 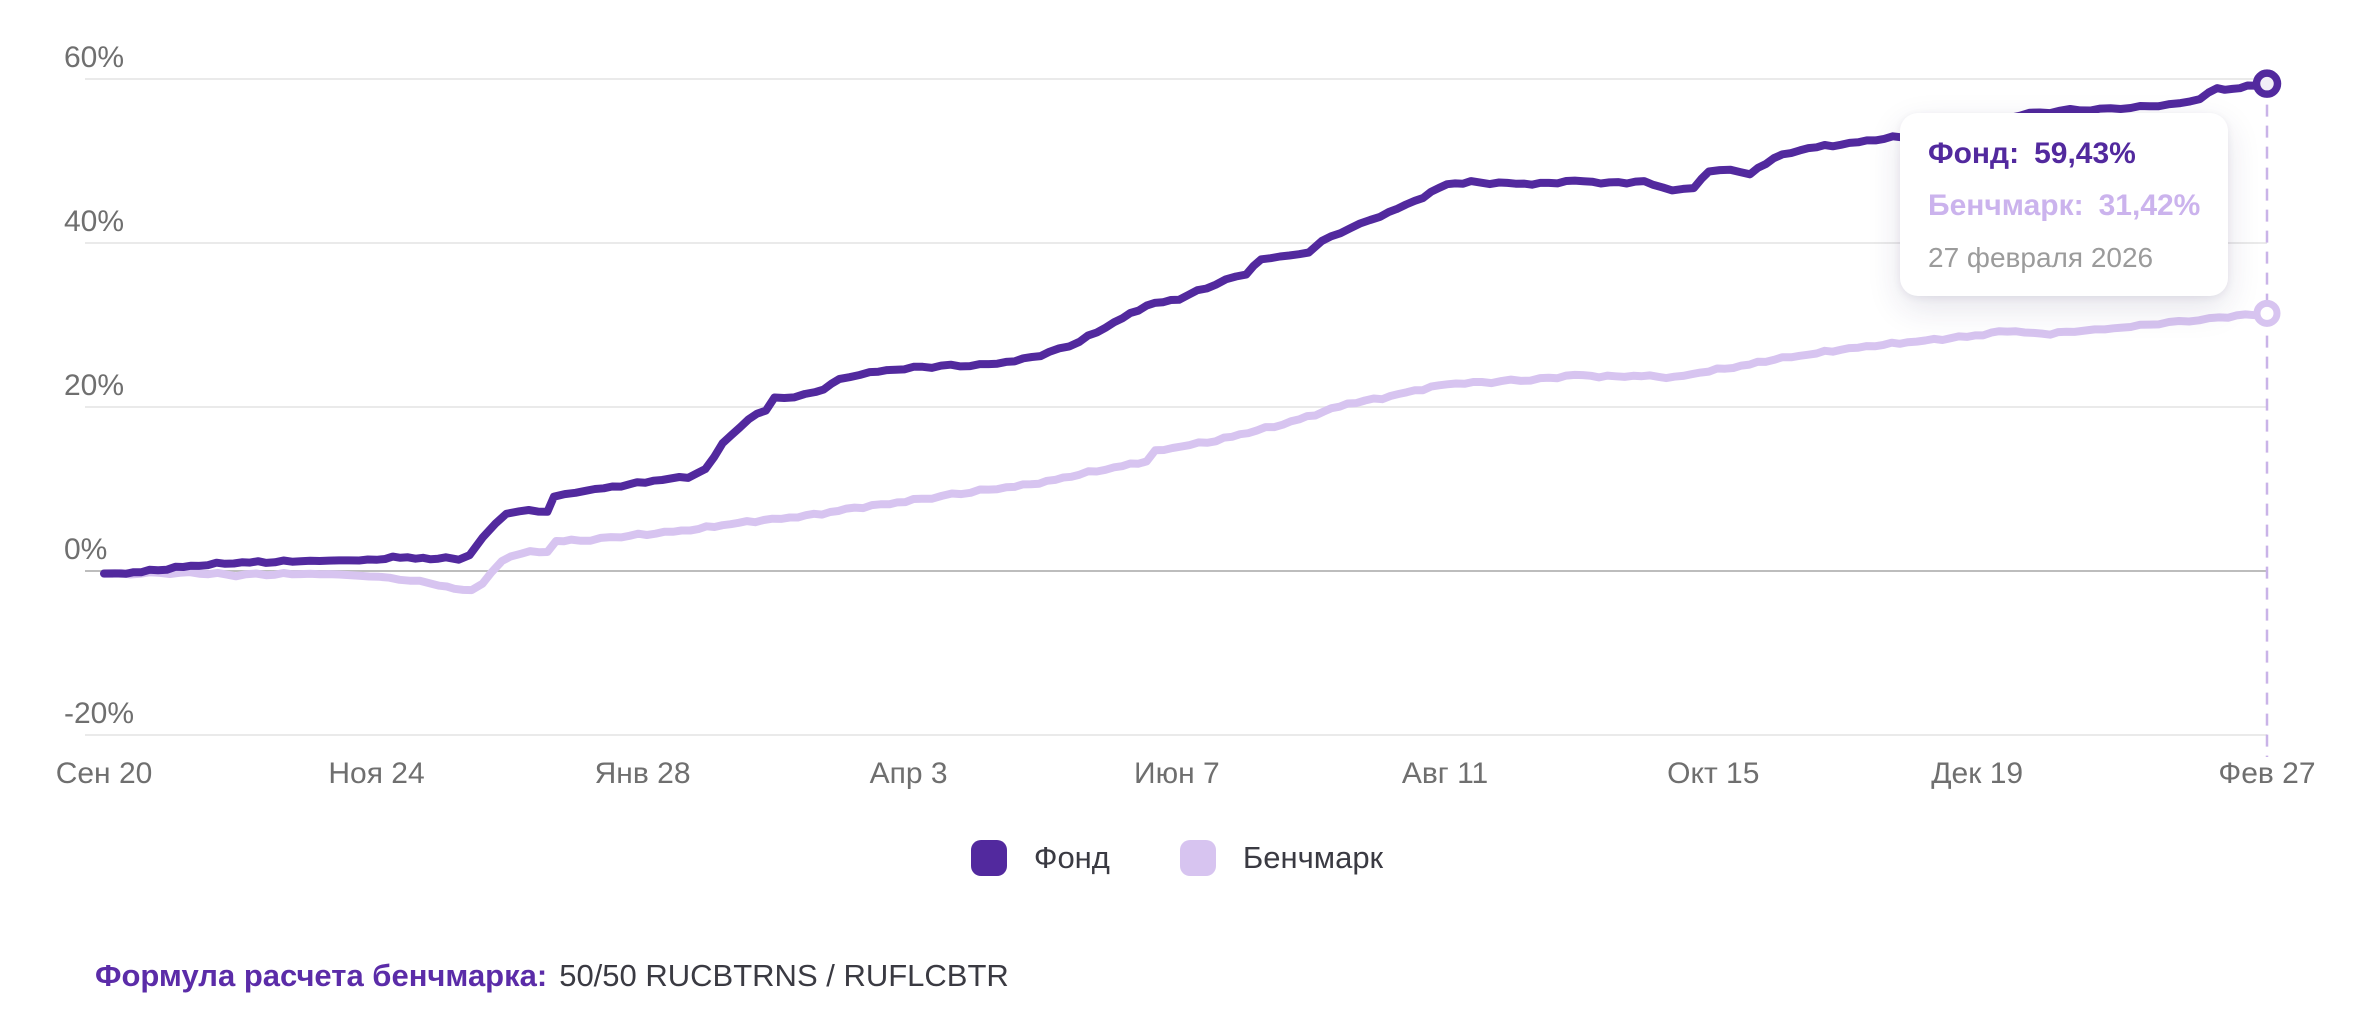 I want to click on legend-benchmark-label: Бенчмарк, so click(x=1313, y=857).